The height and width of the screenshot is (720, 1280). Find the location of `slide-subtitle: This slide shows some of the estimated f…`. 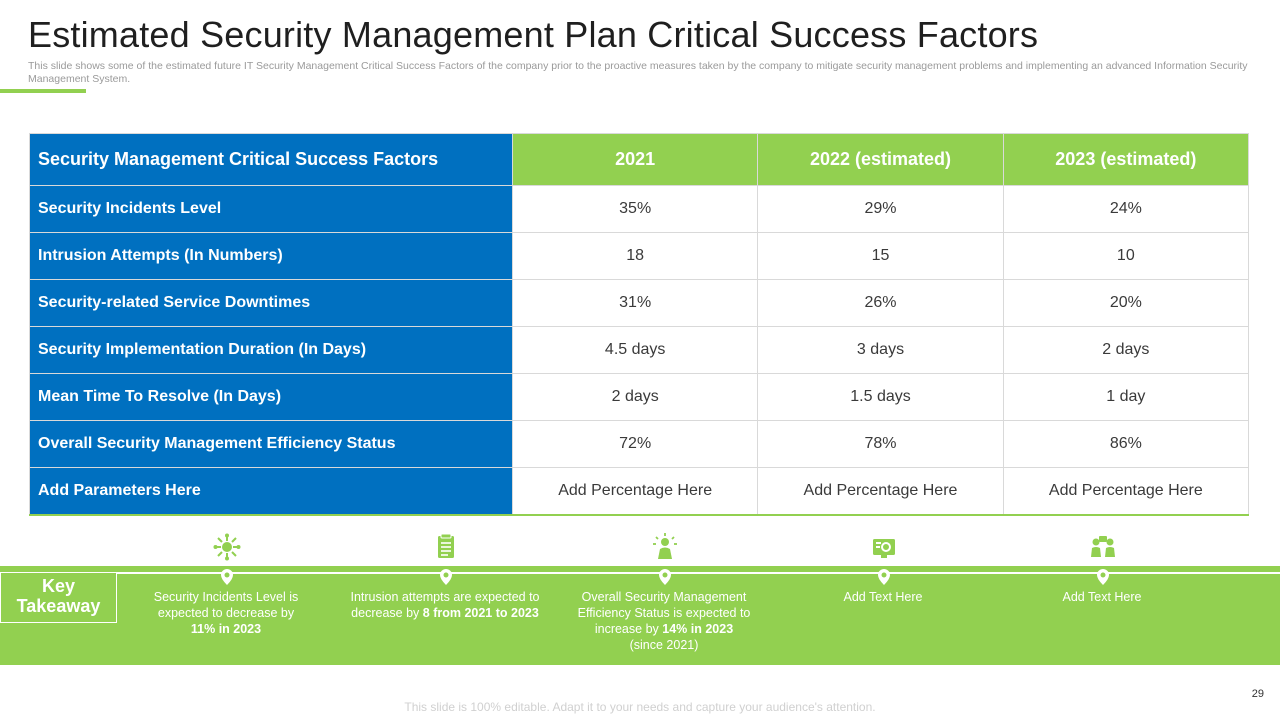

slide-subtitle: This slide shows some of the estimated f… is located at coordinates (638, 72).